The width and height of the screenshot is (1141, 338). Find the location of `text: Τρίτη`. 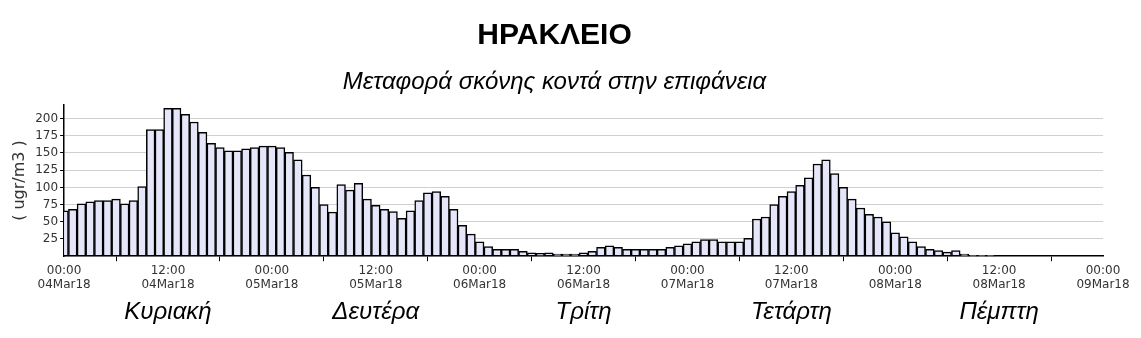

text: Τρίτη is located at coordinates (583, 310).